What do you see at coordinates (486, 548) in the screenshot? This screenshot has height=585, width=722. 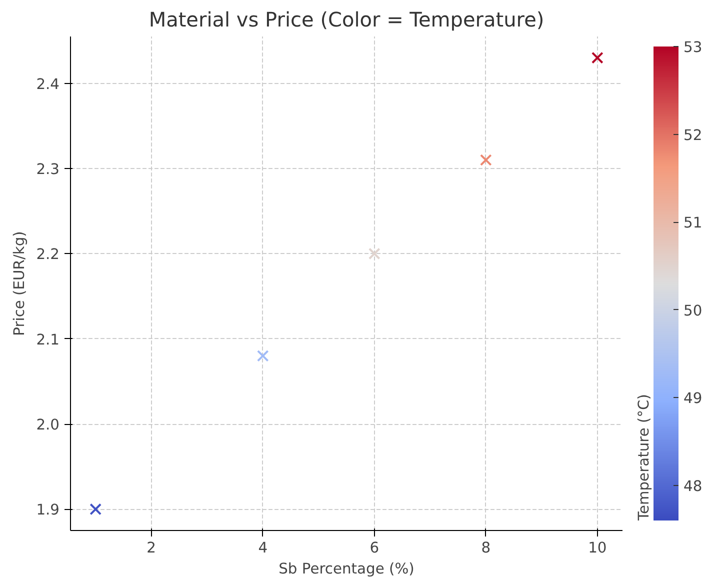 I see `x-tick-label: 8` at bounding box center [486, 548].